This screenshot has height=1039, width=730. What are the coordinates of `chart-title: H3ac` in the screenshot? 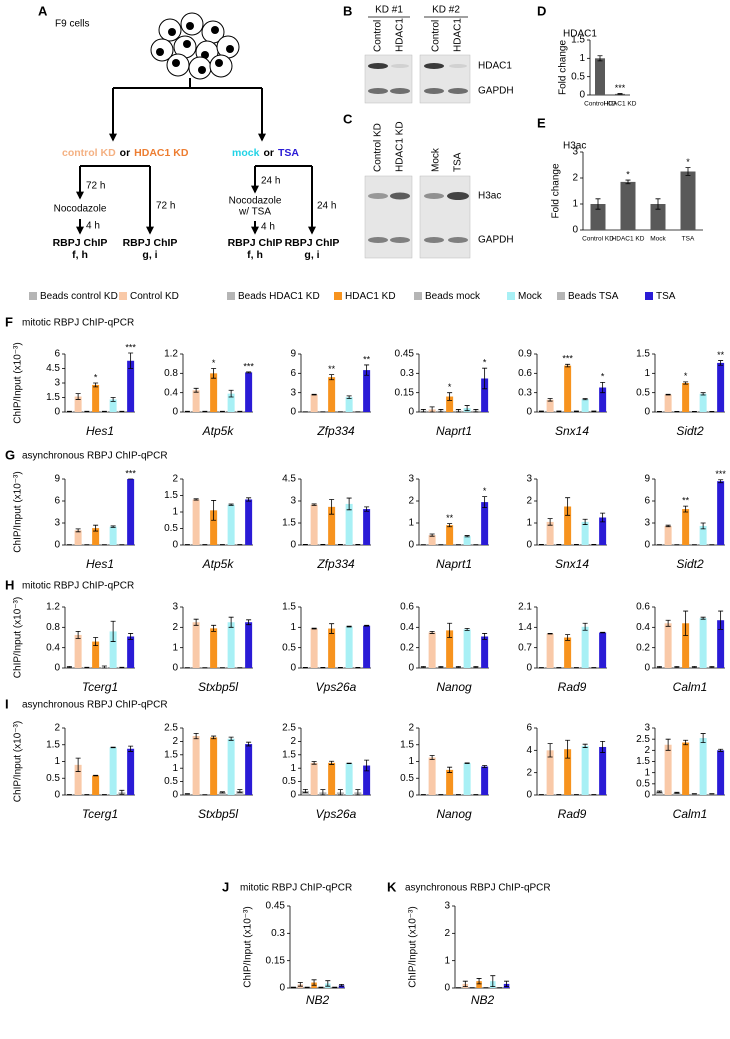 It's located at (574, 146).